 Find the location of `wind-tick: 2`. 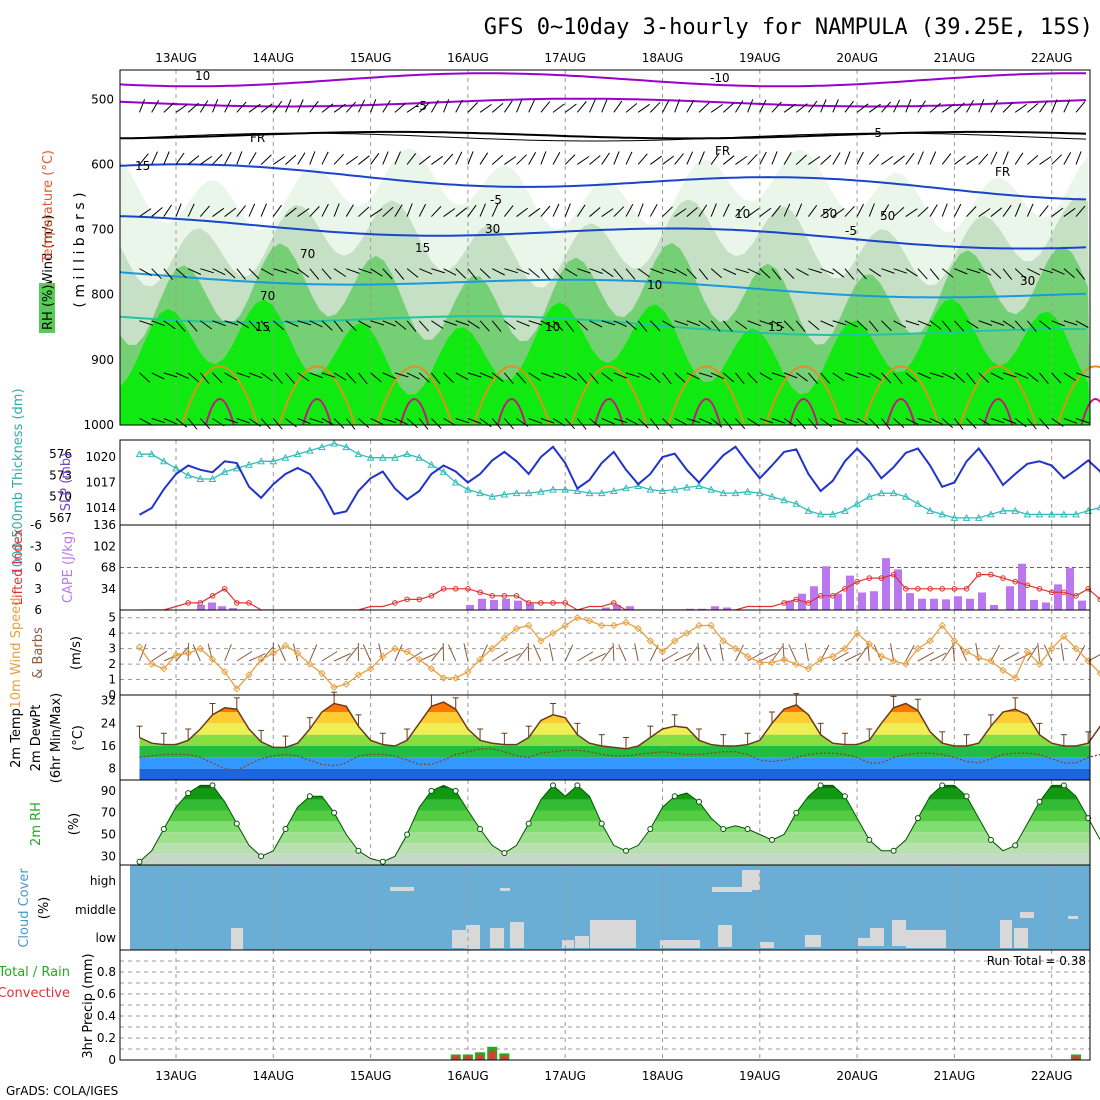

wind-tick: 2 is located at coordinates (112, 664).